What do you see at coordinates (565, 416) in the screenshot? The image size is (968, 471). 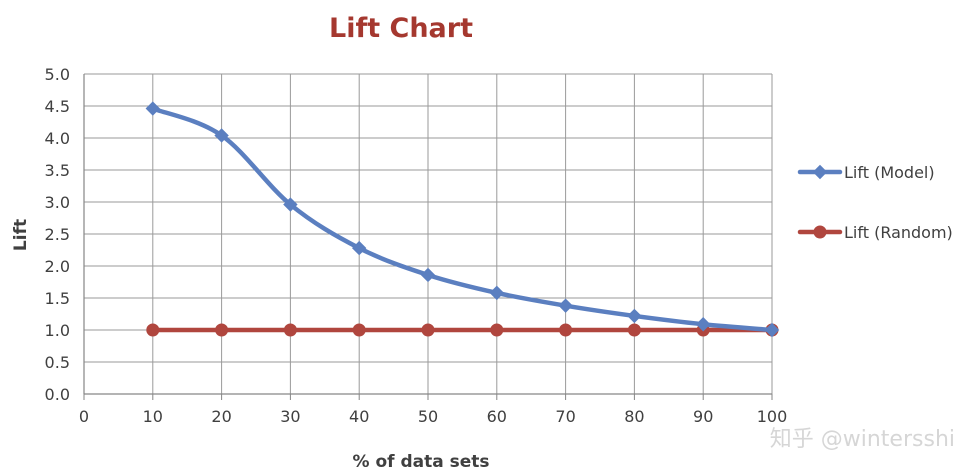 I see `x-tick-label: 70` at bounding box center [565, 416].